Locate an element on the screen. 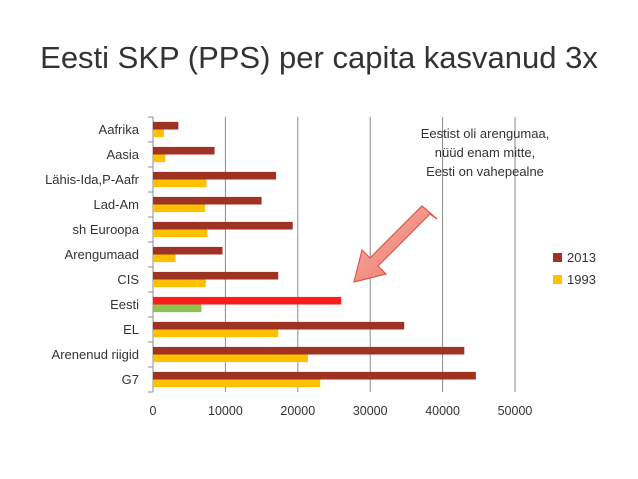 The height and width of the screenshot is (479, 638). category-label: G7 is located at coordinates (130, 379).